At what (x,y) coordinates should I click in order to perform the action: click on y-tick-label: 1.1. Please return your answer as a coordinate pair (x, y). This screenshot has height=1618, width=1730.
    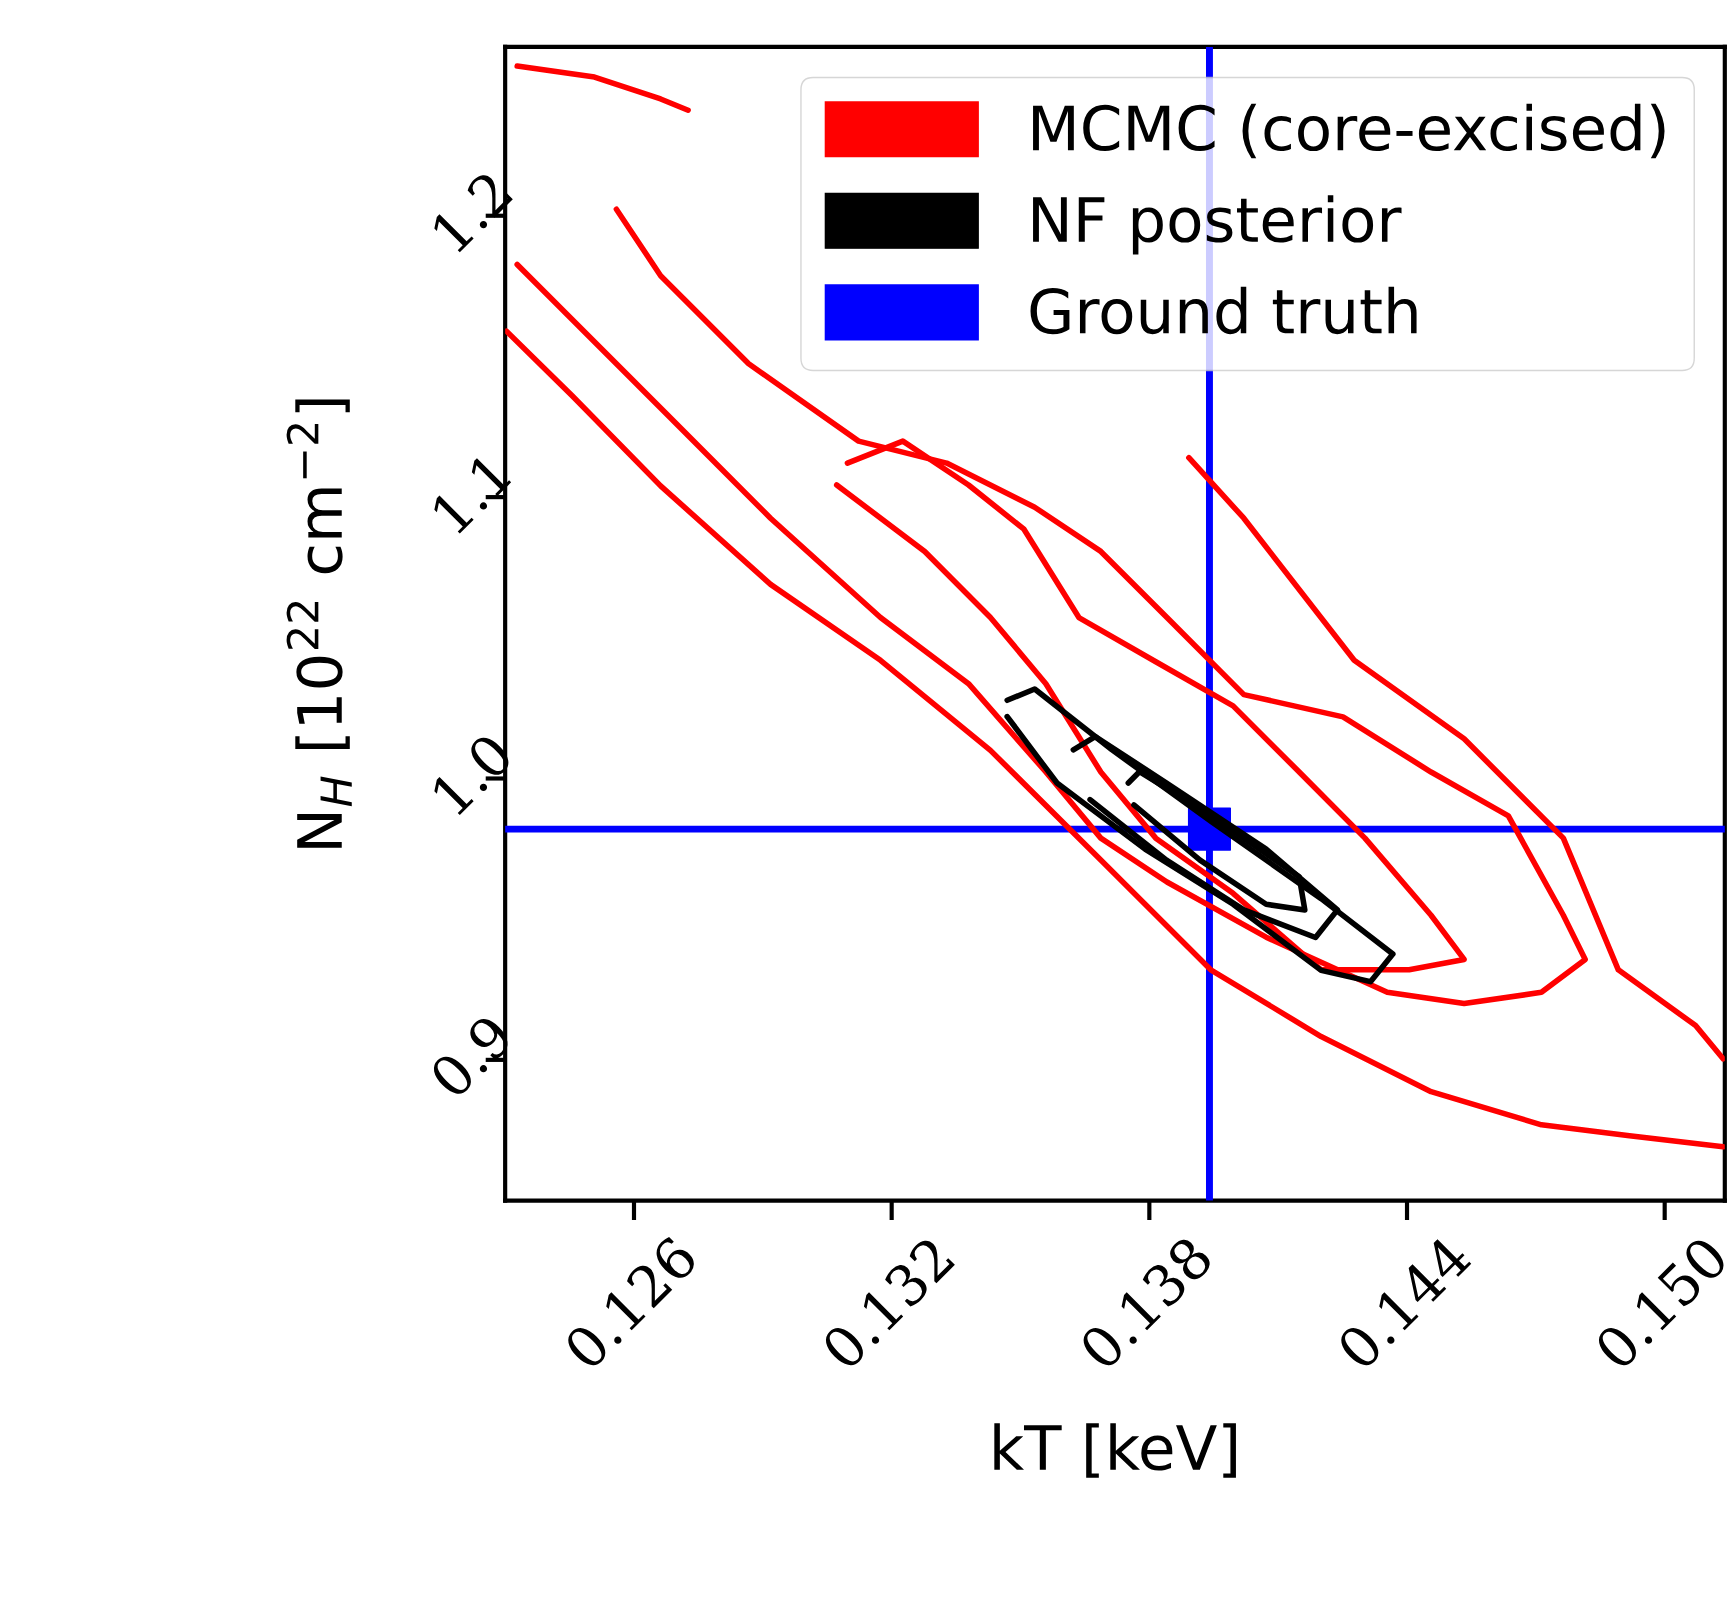
    Looking at the image, I should click on (470, 494).